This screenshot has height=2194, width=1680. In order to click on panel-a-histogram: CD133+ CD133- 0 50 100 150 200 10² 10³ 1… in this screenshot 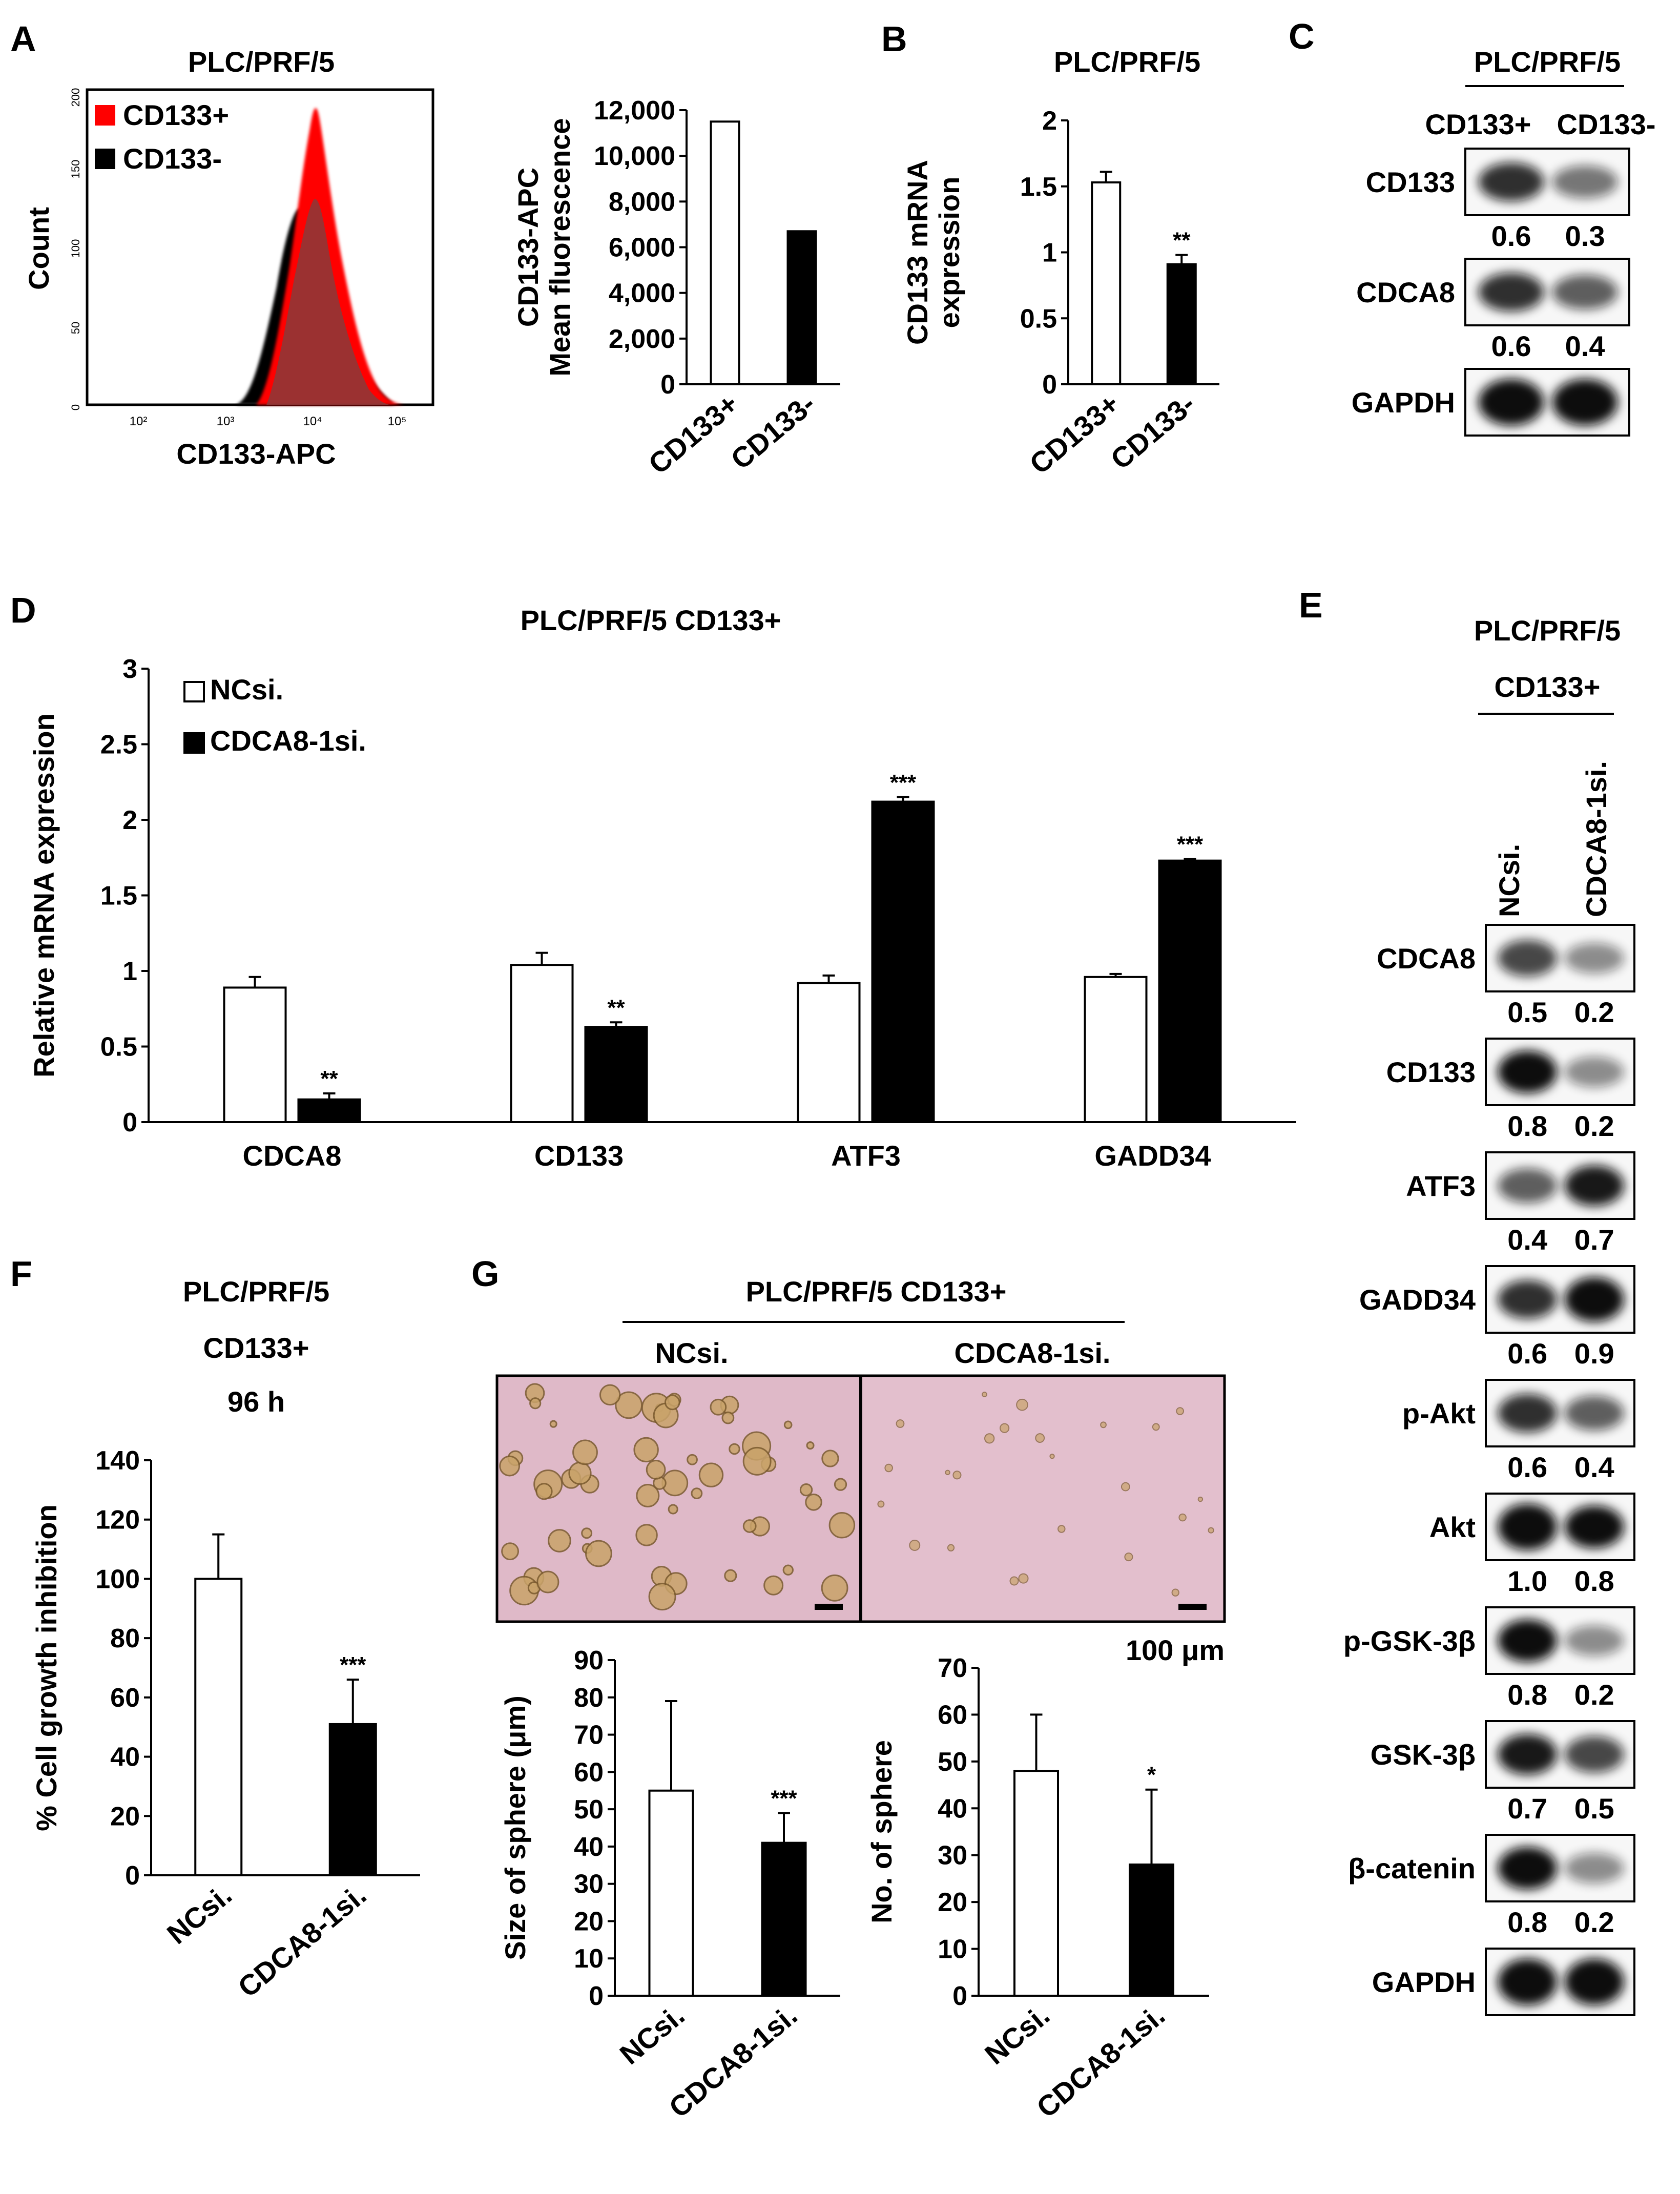, I will do `click(228, 279)`.